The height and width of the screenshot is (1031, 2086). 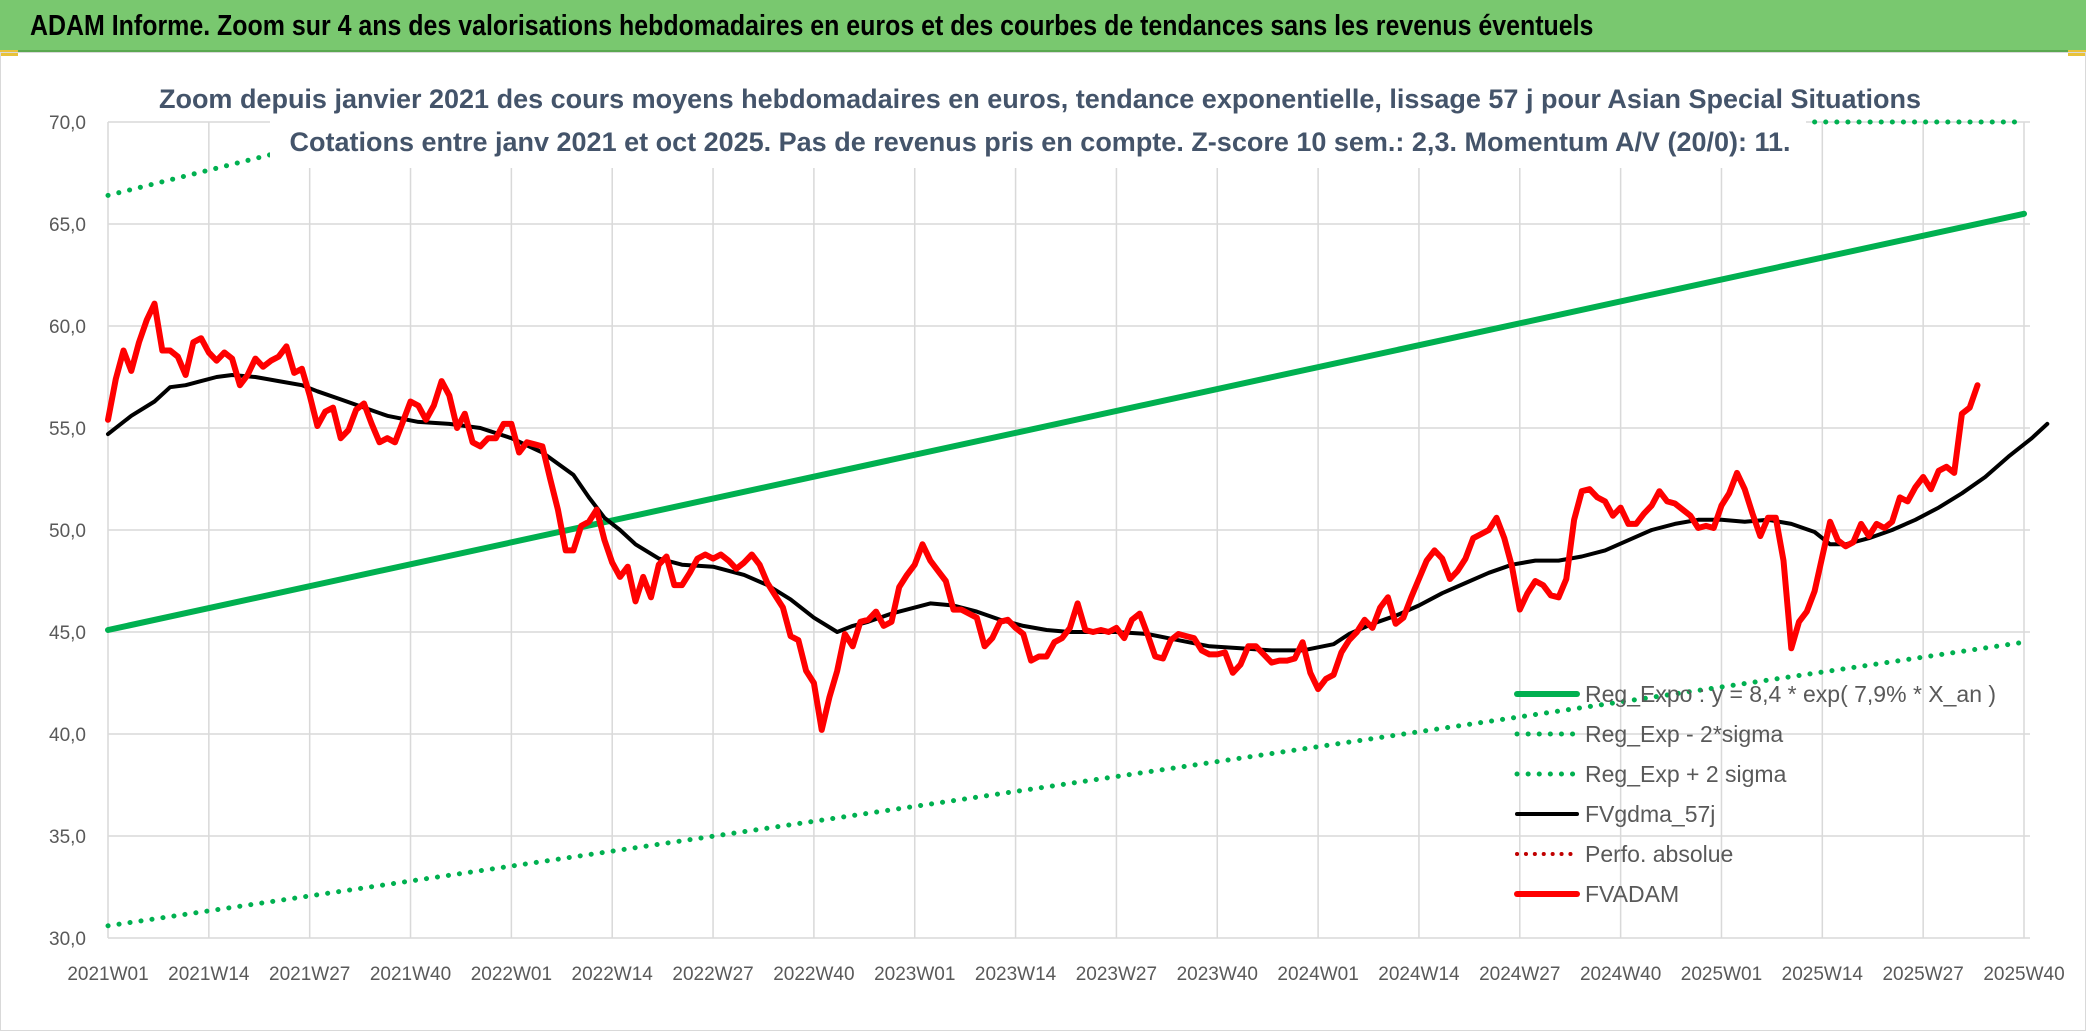 I want to click on y-axis-ticks: 30,0 35,0 40,0 45,0 50,0 55,0 60,0 65,0 70,0, so click(x=67, y=531).